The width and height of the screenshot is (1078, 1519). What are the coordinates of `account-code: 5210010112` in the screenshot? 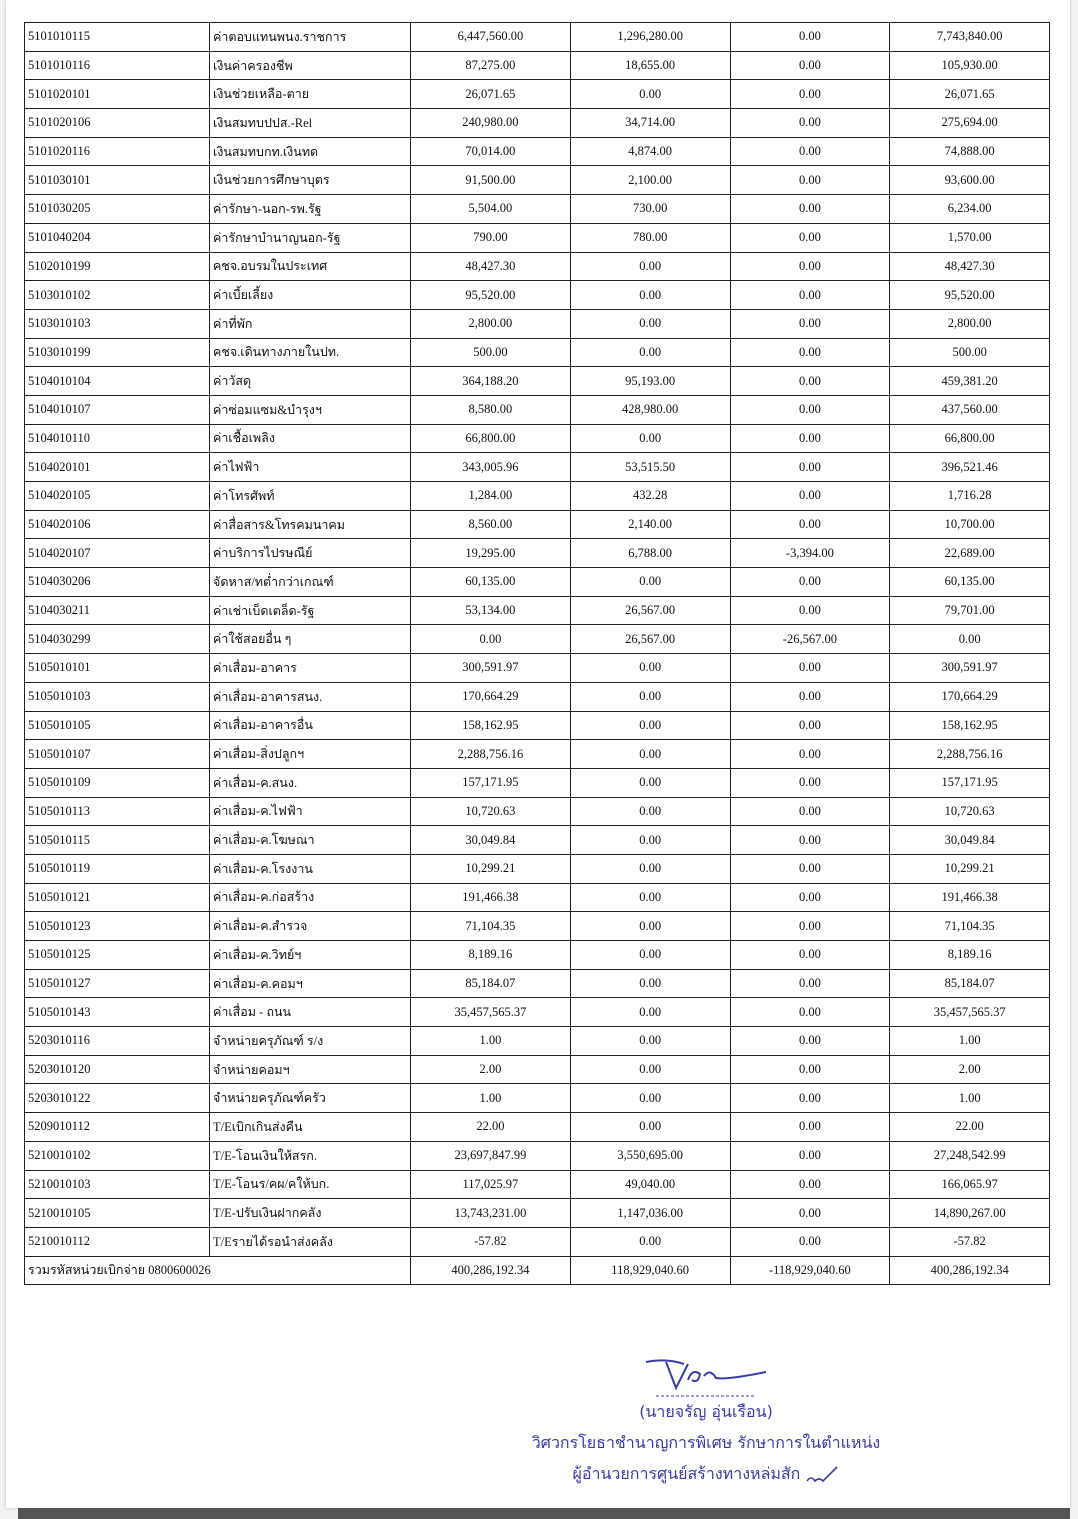 It's located at (117, 1241).